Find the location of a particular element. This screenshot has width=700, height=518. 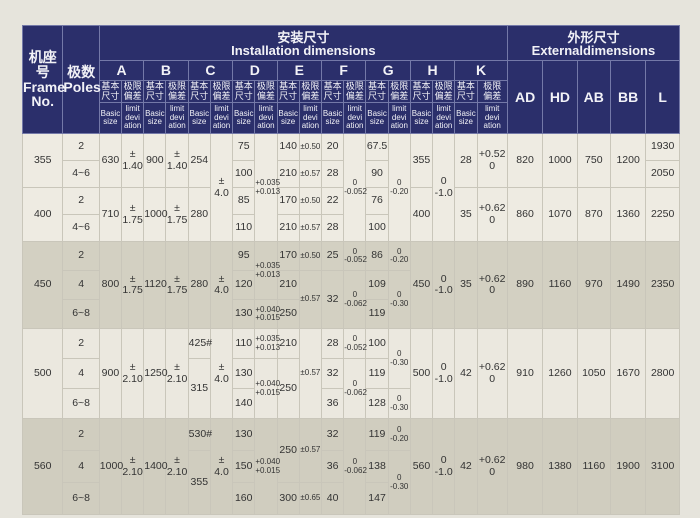

table-cell: +0.52 0 is located at coordinates (492, 160).